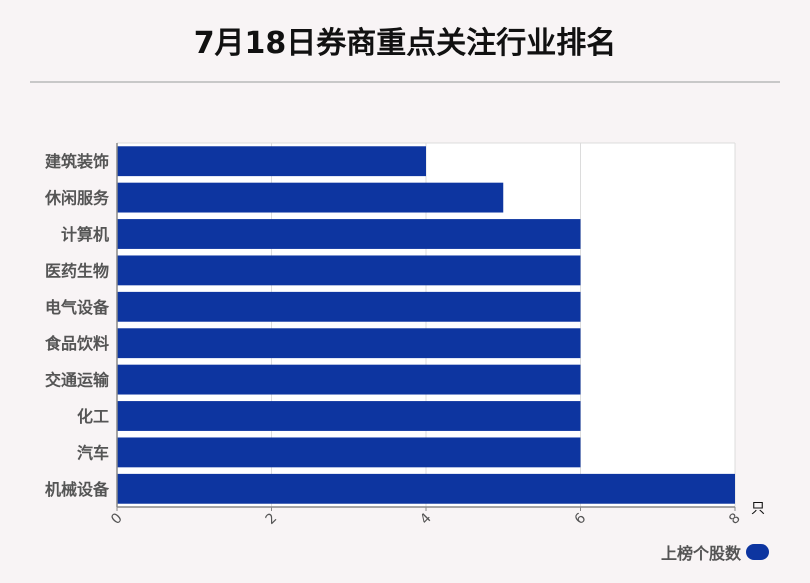  What do you see at coordinates (93, 452) in the screenshot?
I see `category-label: 汽车` at bounding box center [93, 452].